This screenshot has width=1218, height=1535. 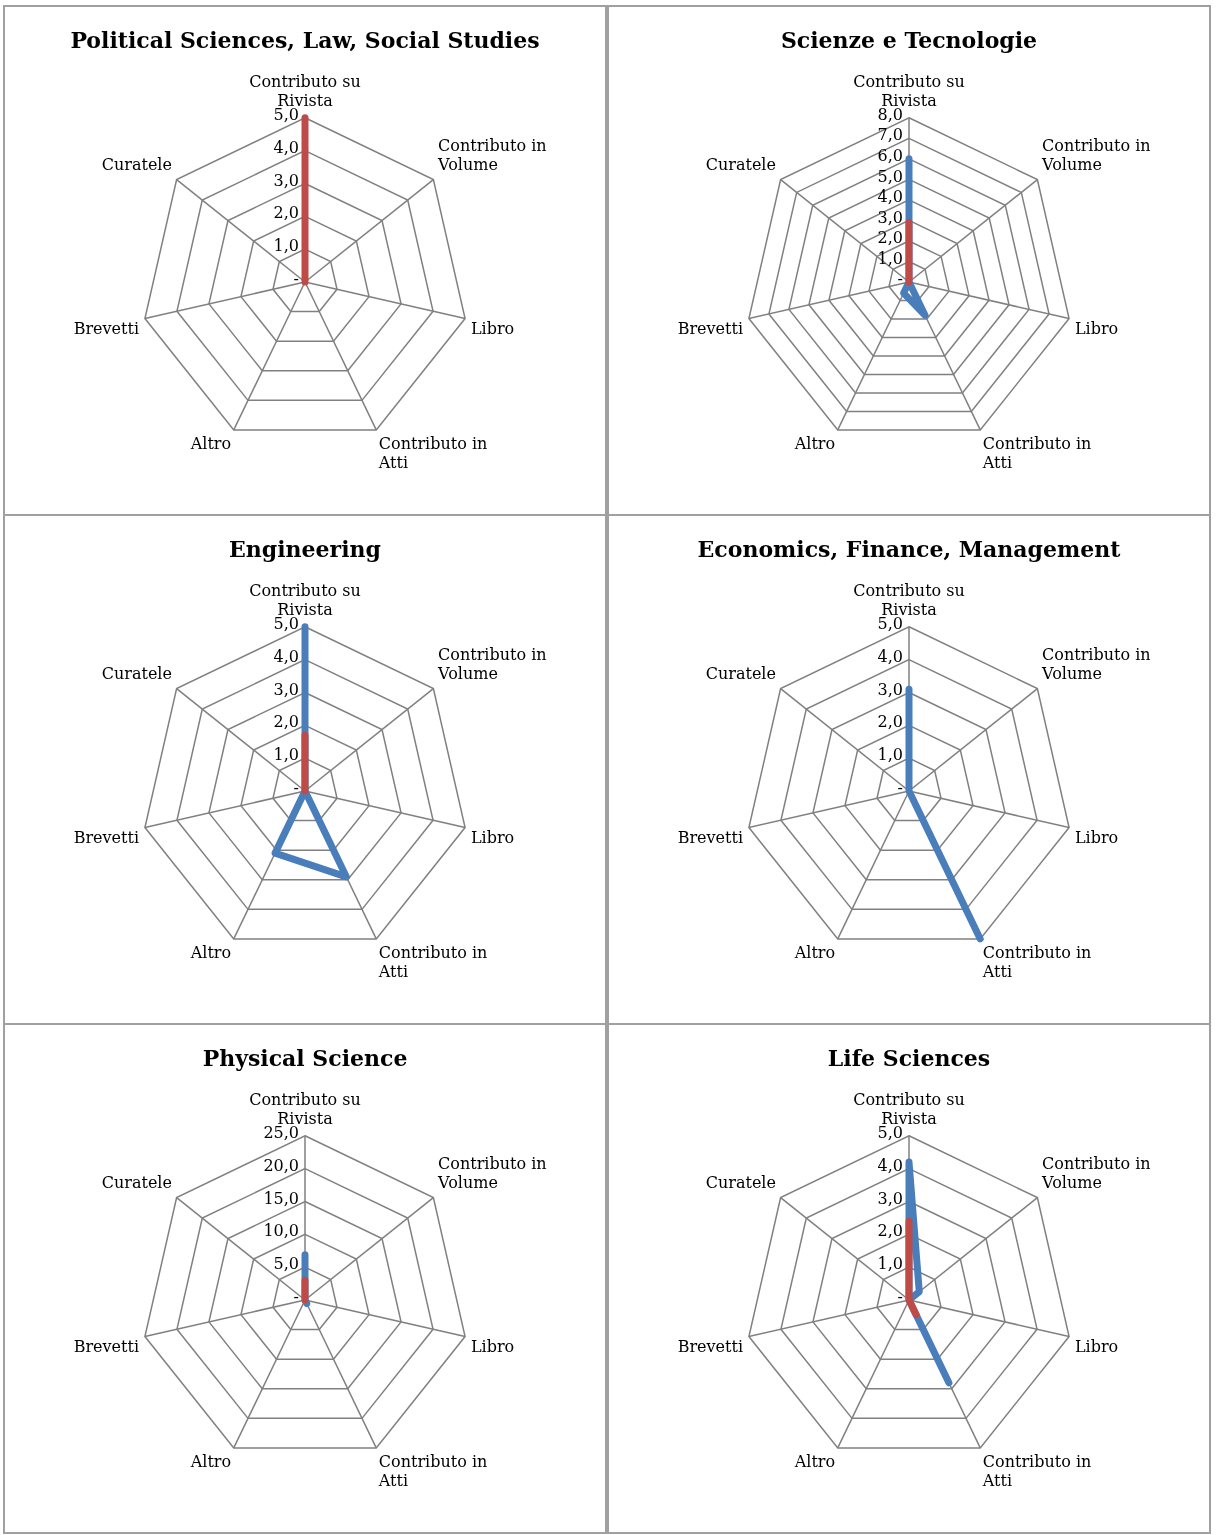 What do you see at coordinates (305, 548) in the screenshot?
I see `chart-title: Engineering` at bounding box center [305, 548].